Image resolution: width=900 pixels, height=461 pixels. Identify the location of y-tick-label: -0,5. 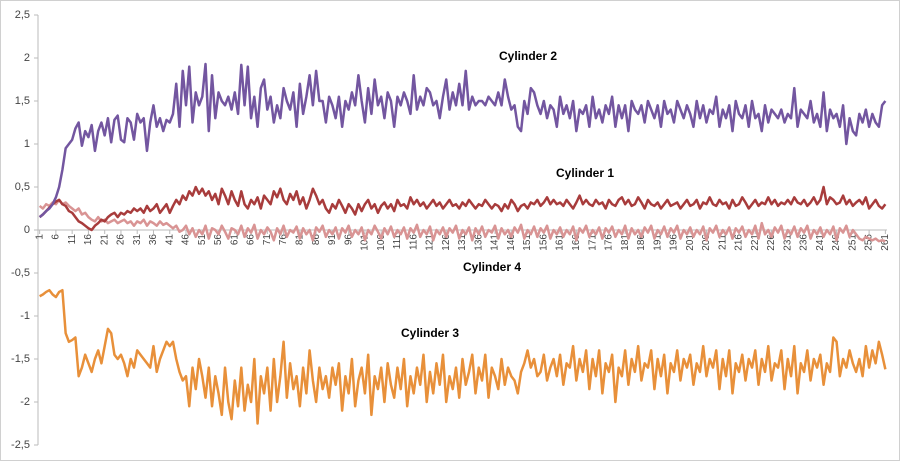
(20, 273).